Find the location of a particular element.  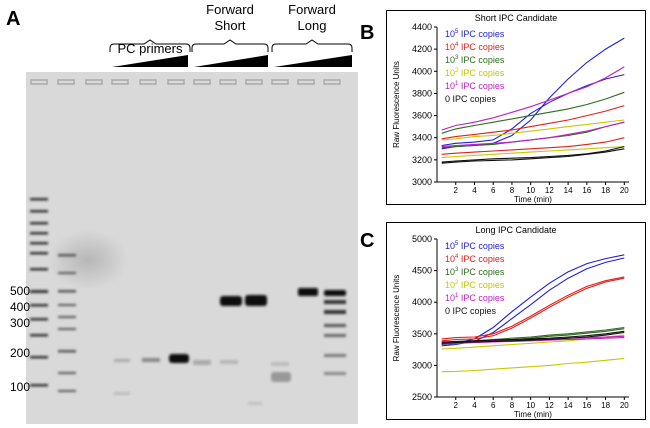

chart-short-legend-item: 0 IPC copies is located at coordinates (471, 99).